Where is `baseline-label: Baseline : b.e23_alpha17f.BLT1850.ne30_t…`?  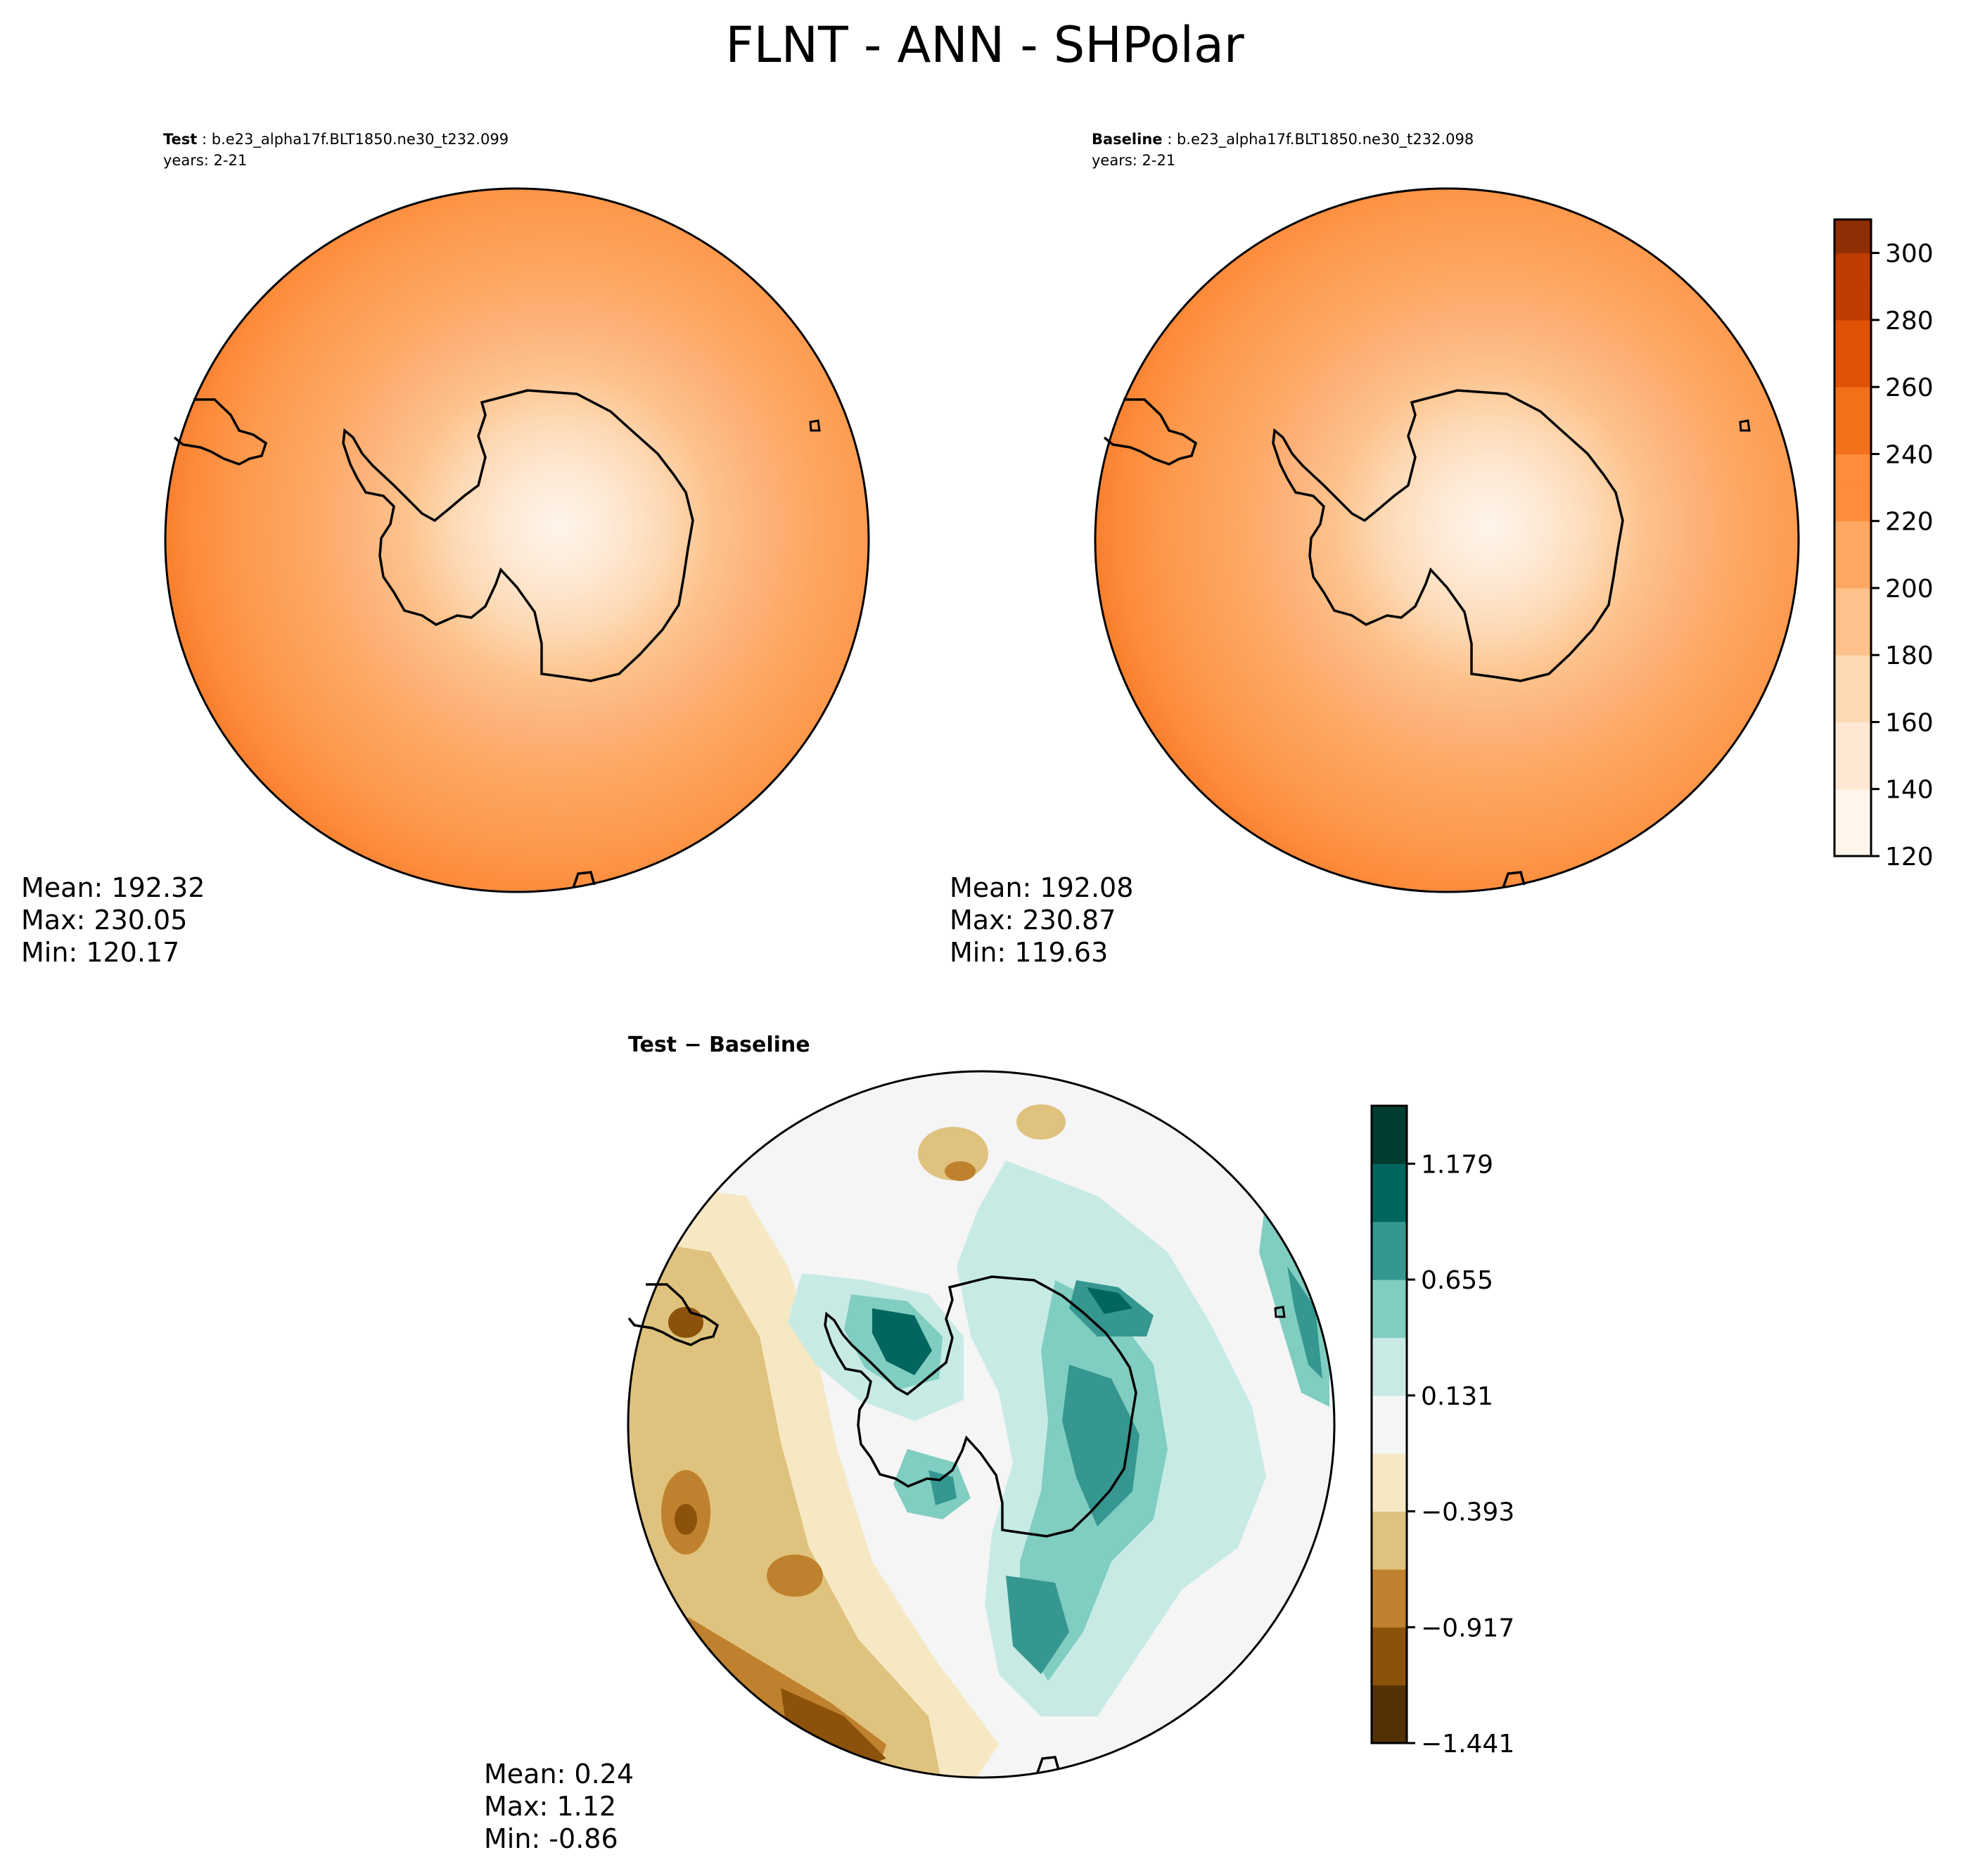 baseline-label: Baseline : b.e23_alpha17f.BLT1850.ne30_t… is located at coordinates (1283, 139).